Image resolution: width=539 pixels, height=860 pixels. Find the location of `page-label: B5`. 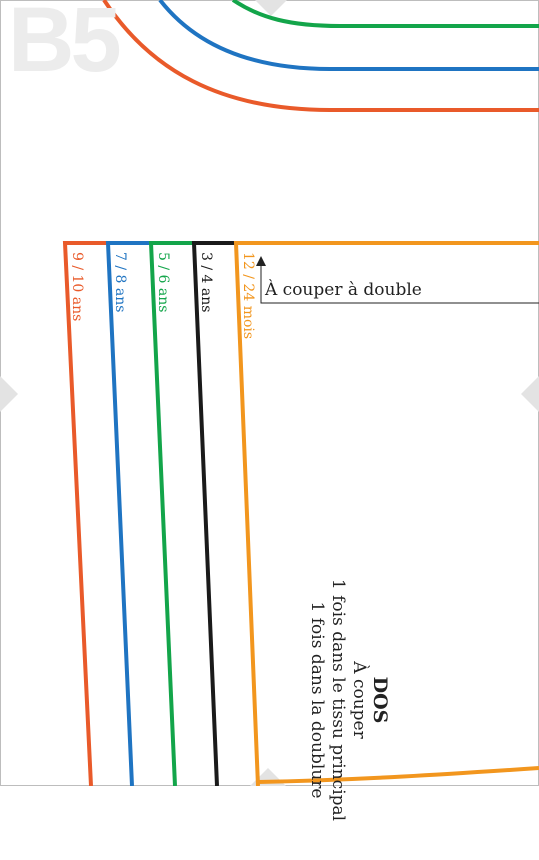

page-label: B5 is located at coordinates (65, 45).